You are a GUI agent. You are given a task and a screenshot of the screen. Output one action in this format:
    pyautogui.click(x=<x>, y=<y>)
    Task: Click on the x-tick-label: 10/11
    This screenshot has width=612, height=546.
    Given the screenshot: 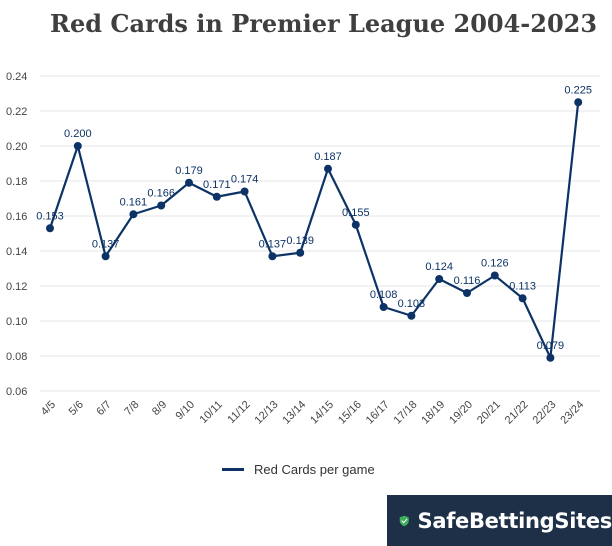 What is the action you would take?
    pyautogui.click(x=211, y=412)
    